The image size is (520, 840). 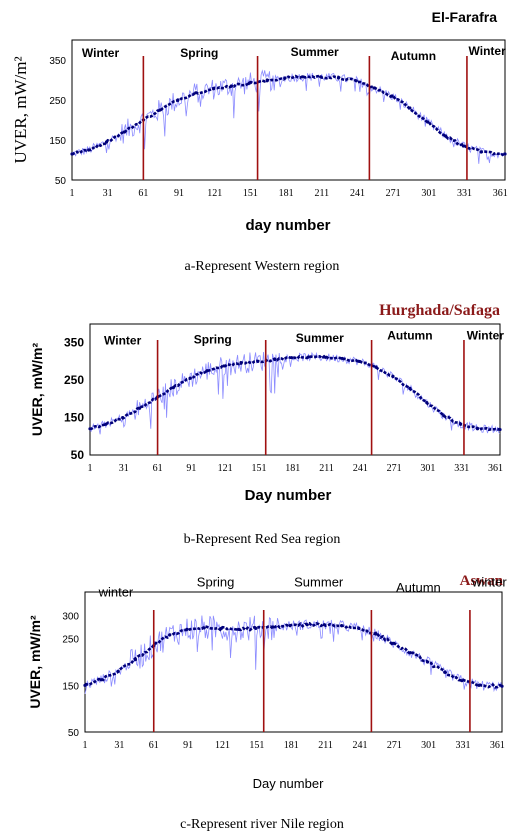 I want to click on y-tick-label: 150, so click(x=74, y=418).